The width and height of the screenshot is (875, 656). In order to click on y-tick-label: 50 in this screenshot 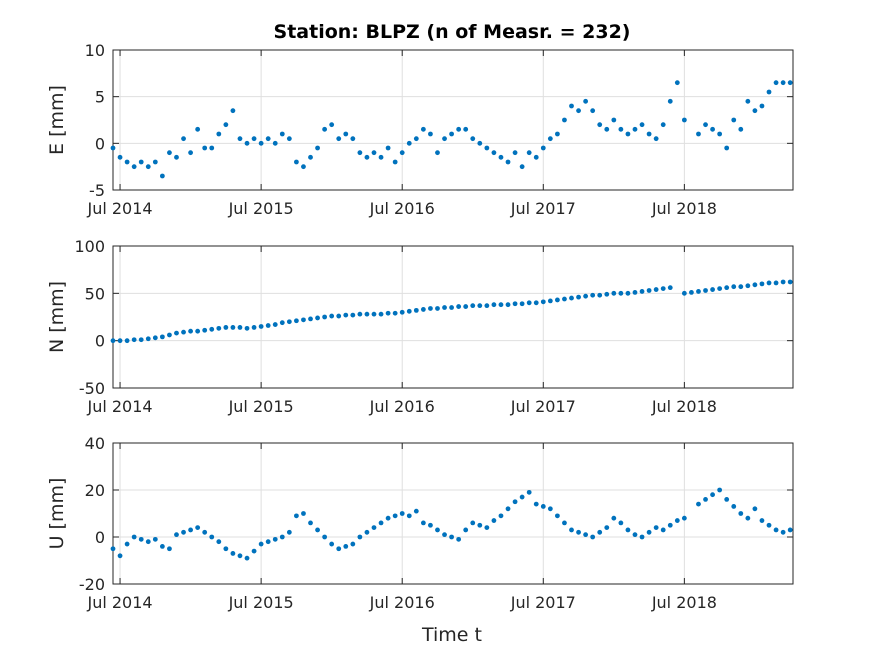, I will do `click(95, 293)`.